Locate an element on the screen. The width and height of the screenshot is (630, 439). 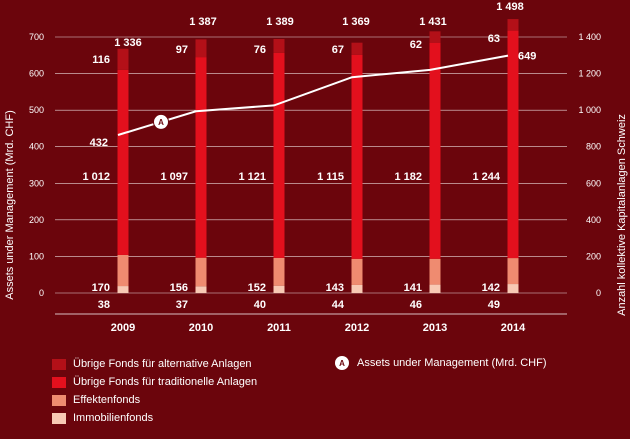
data-label: 62 is located at coordinates (416, 45).